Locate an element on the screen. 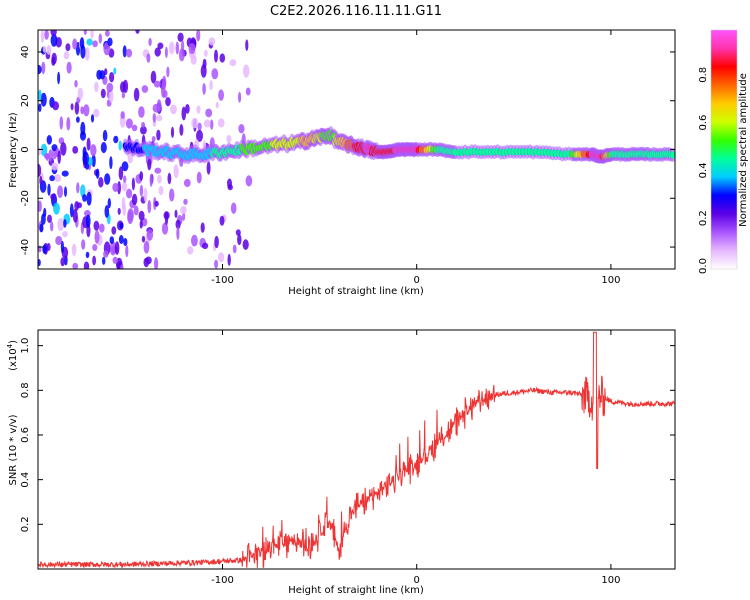 This screenshot has height=600, width=750. y-tick-label: 0 is located at coordinates (25, 149).